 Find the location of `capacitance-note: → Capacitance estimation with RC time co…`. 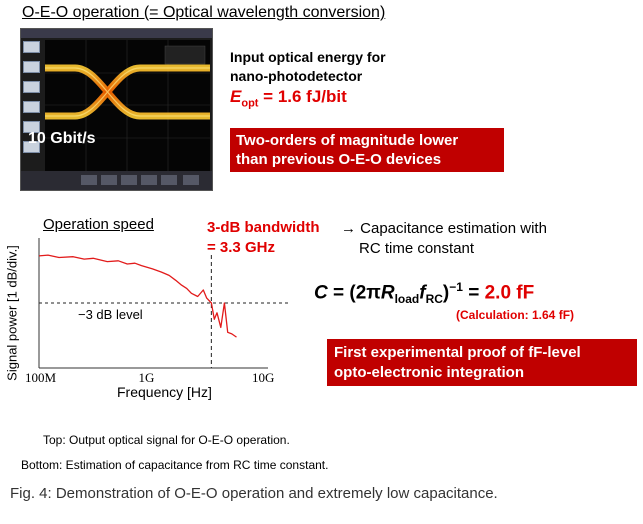

capacitance-note: → Capacitance estimation with RC time co… is located at coordinates (444, 238).